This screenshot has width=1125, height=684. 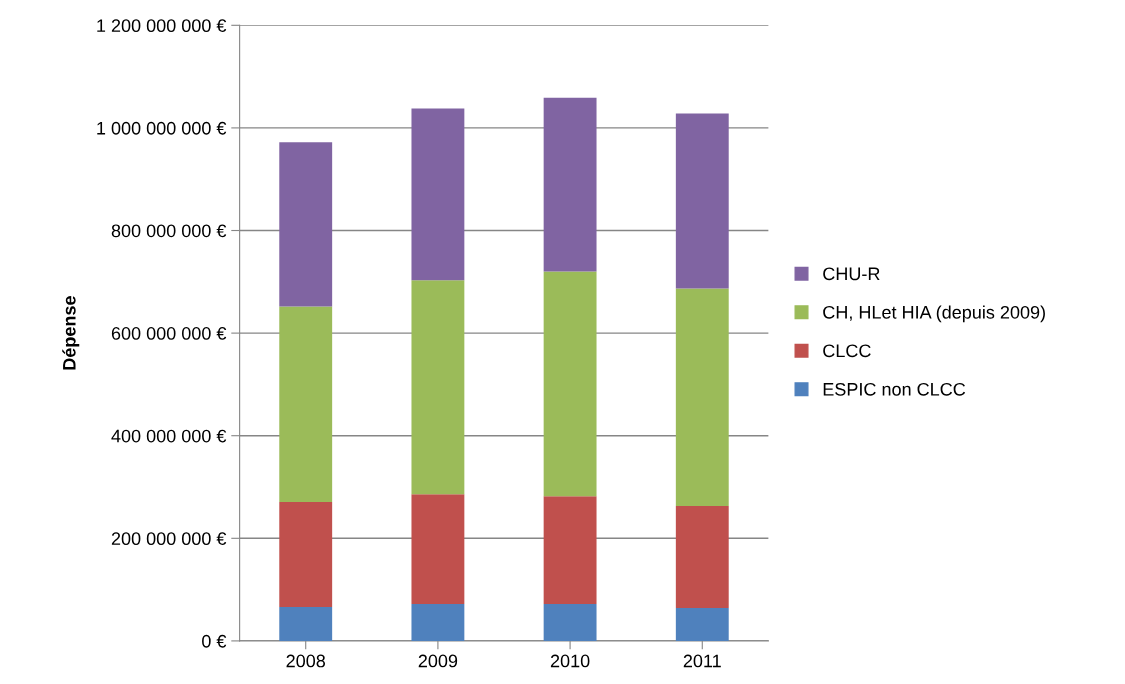 What do you see at coordinates (169, 436) in the screenshot?
I see `y-tick-label: 400 000 000 €` at bounding box center [169, 436].